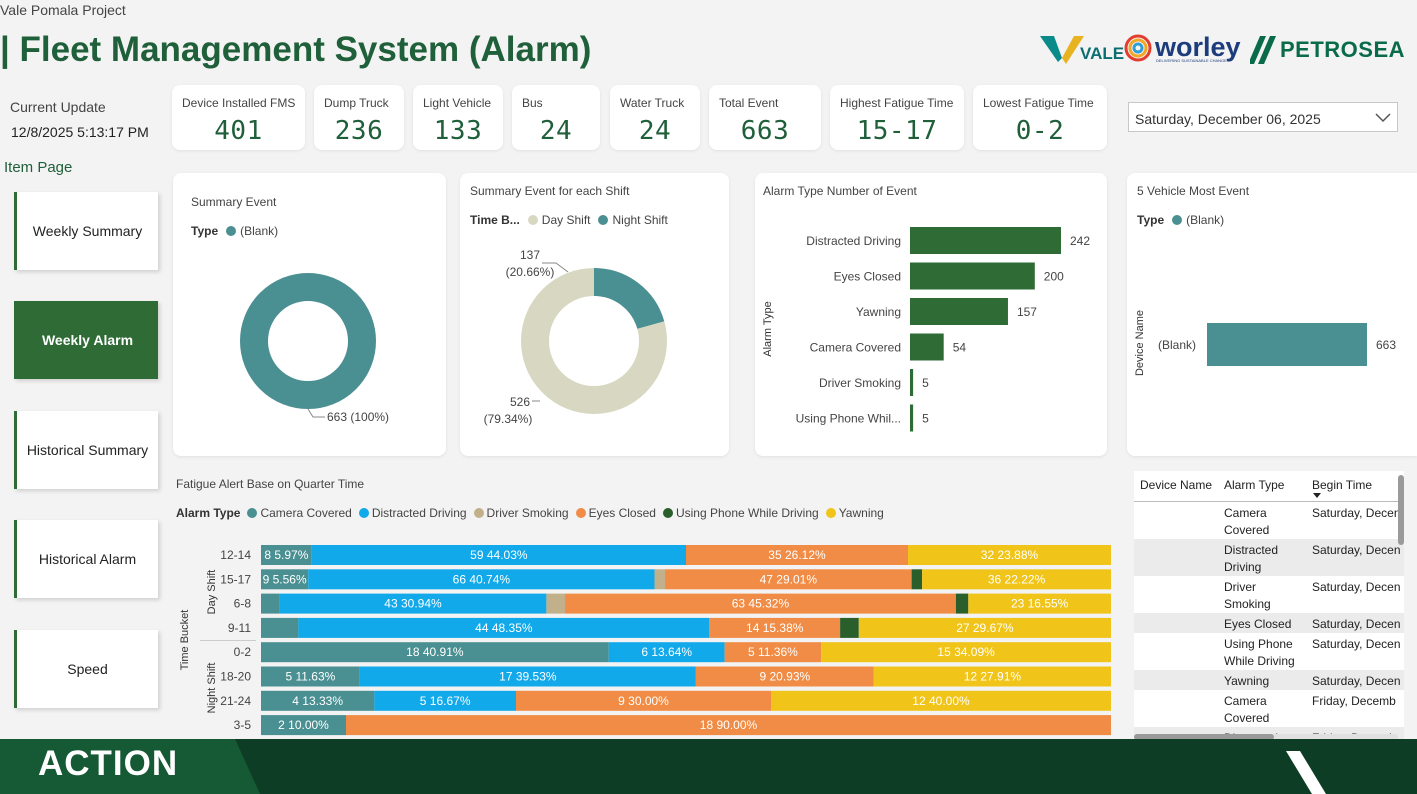 Image resolution: width=1417 pixels, height=794 pixels. I want to click on kpi-label: Lowest Fatigue Time, so click(1038, 103).